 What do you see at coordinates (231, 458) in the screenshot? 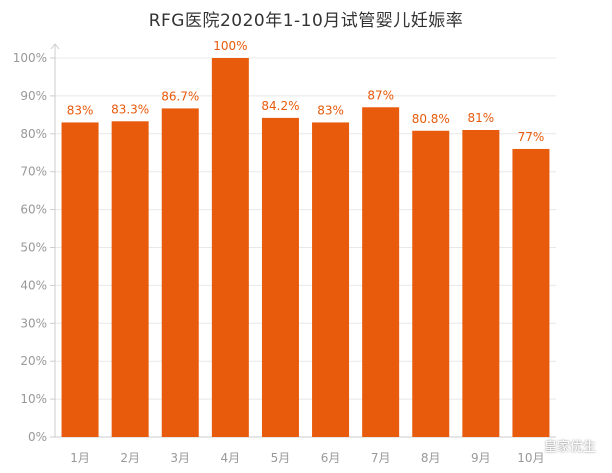
I see `x-tick-label: 4月` at bounding box center [231, 458].